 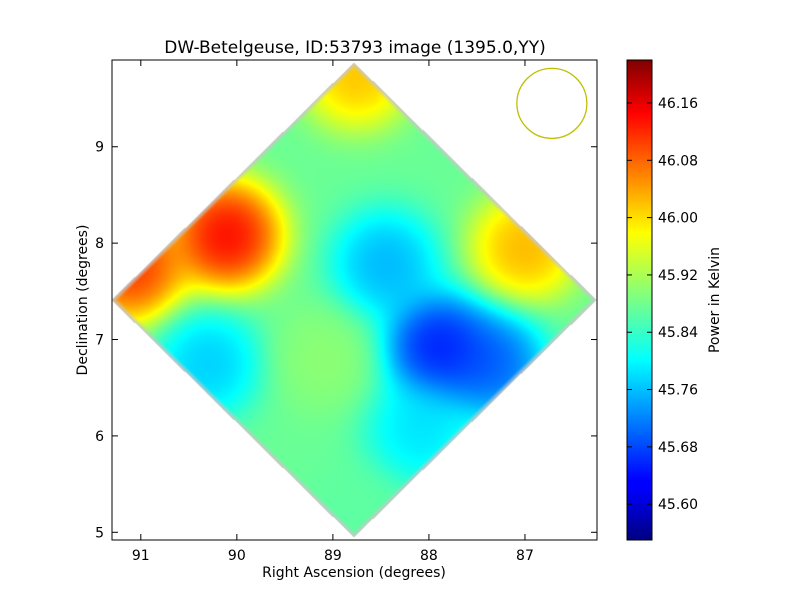 I want to click on y-tick-label: 9, so click(x=99, y=148).